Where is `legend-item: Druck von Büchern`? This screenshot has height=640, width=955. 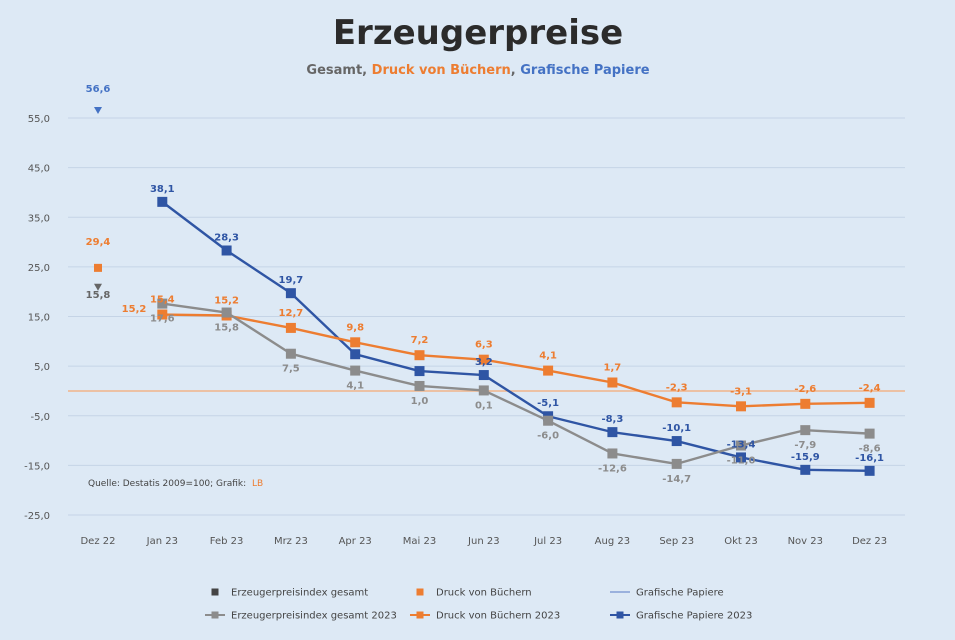
legend-item: Druck von Büchern is located at coordinates (474, 593).